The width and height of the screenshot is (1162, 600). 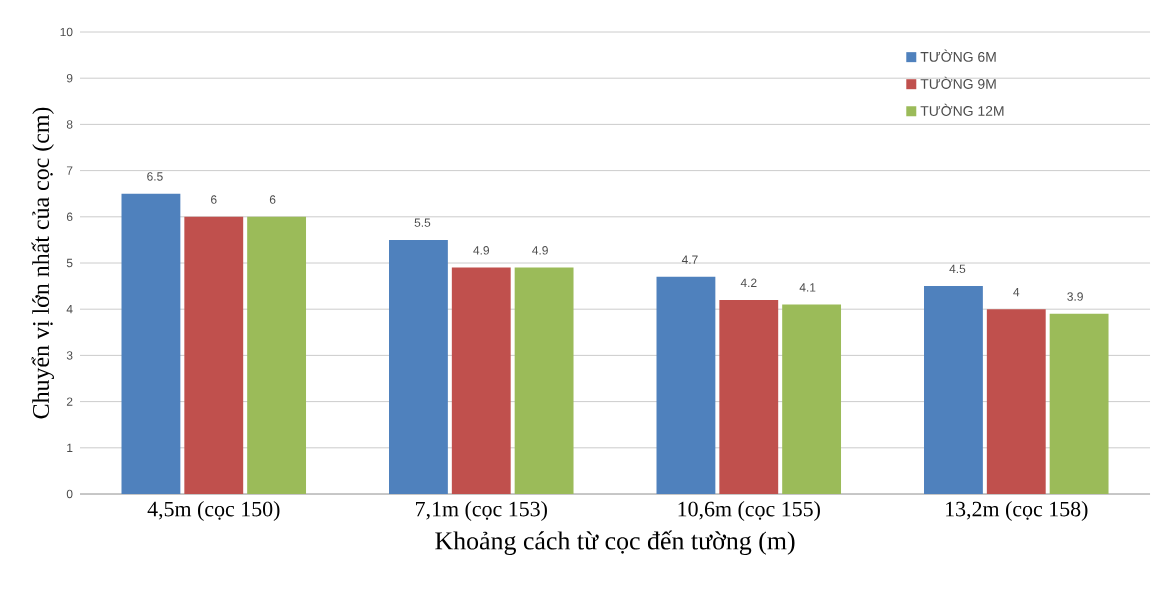 I want to click on x-tick-label: 13,2m (cọc 158), so click(x=1017, y=511).